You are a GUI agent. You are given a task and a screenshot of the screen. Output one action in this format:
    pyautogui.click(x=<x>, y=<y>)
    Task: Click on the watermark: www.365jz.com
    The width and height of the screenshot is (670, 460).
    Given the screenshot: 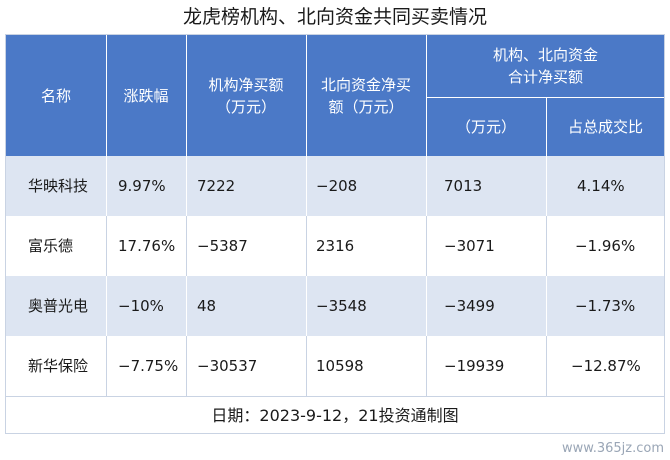 What is the action you would take?
    pyautogui.click(x=613, y=448)
    